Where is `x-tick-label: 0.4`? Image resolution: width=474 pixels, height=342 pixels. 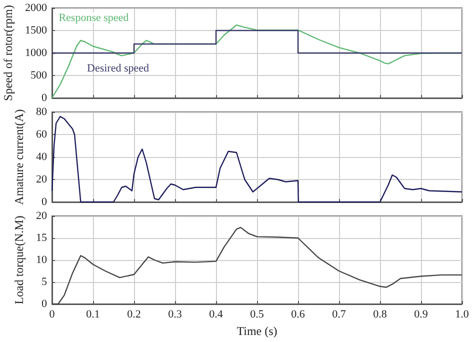
x-tick-label: 0.4 is located at coordinates (216, 314).